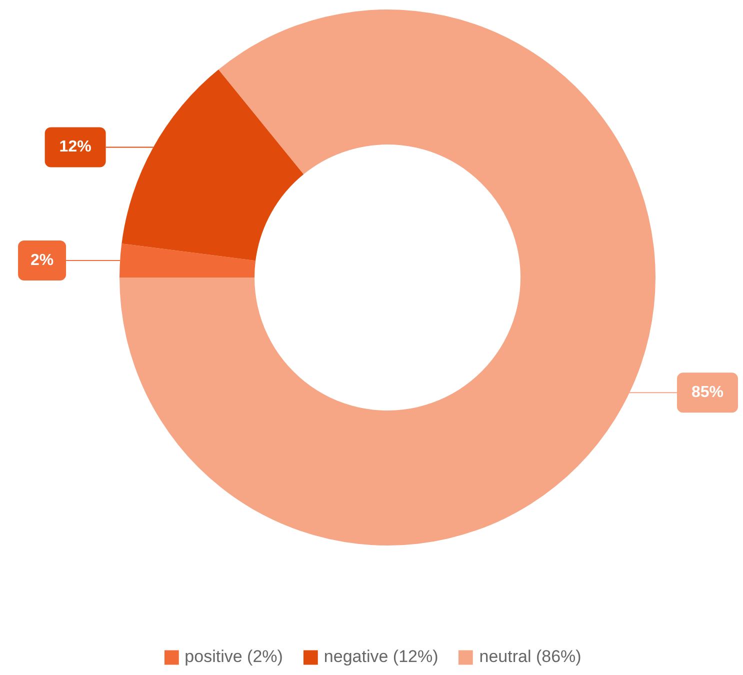 Image resolution: width=743 pixels, height=675 pixels. I want to click on legend-label: negative (12%), so click(381, 657).